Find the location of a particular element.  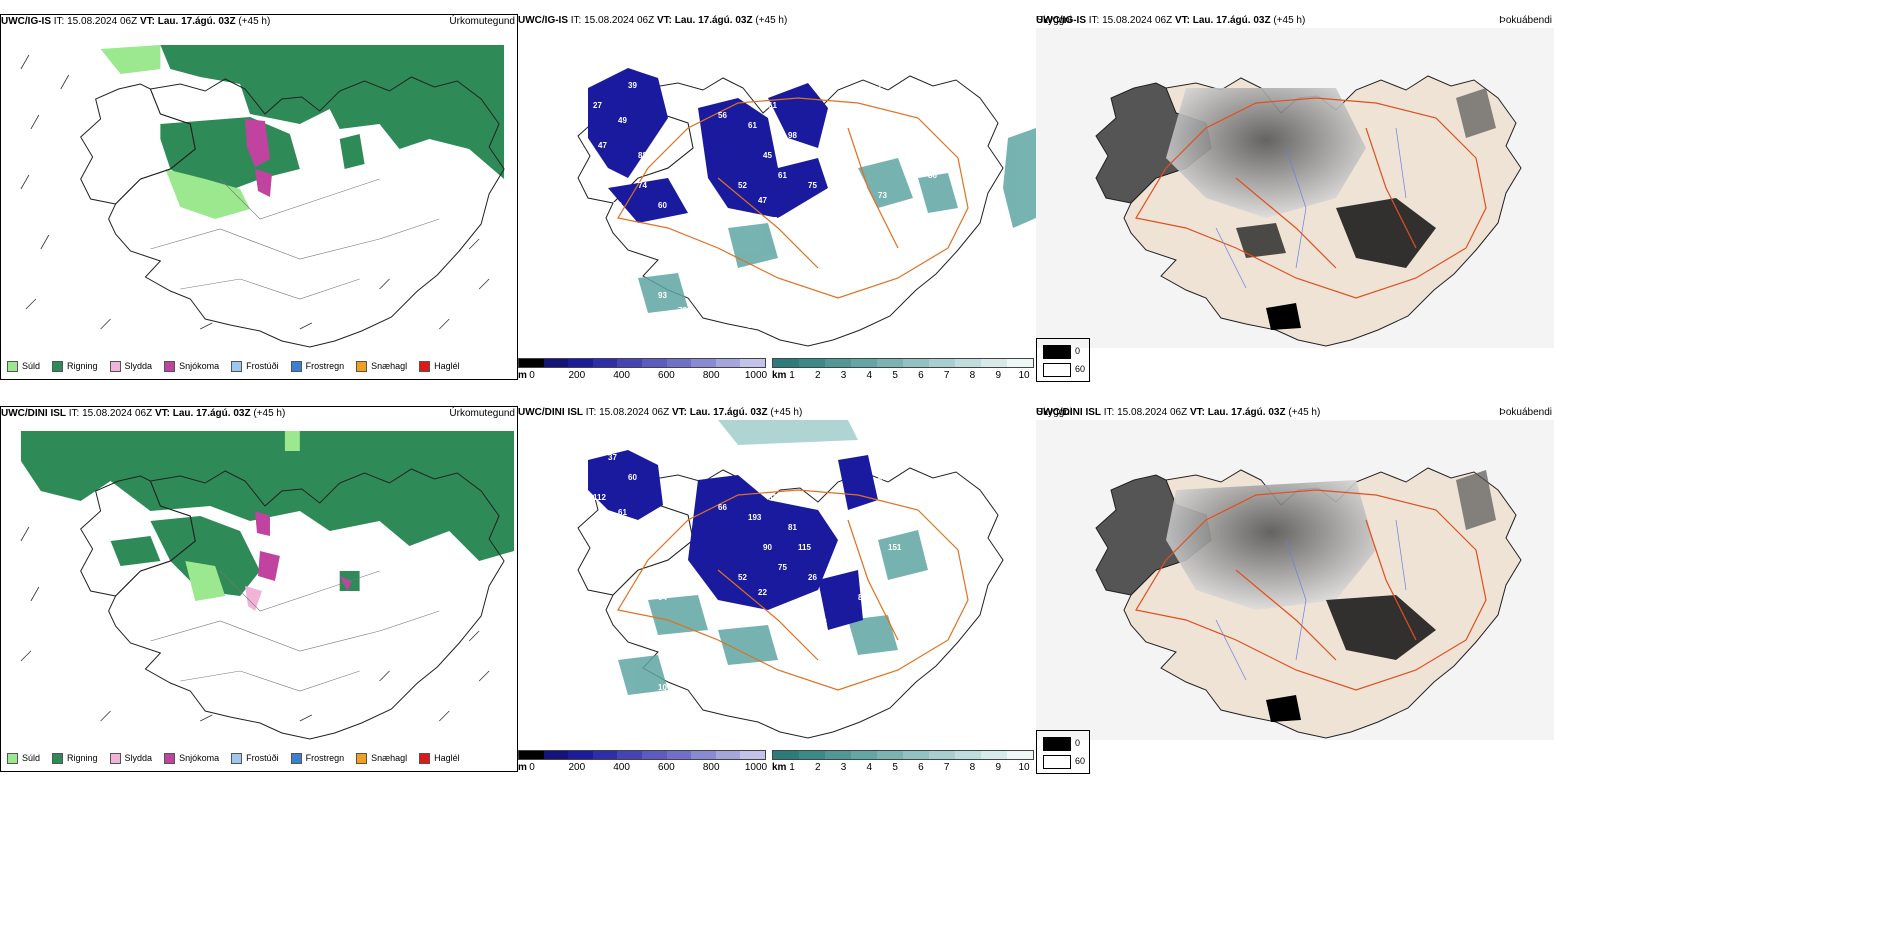

fog-legend-label: 0 is located at coordinates (1078, 743).